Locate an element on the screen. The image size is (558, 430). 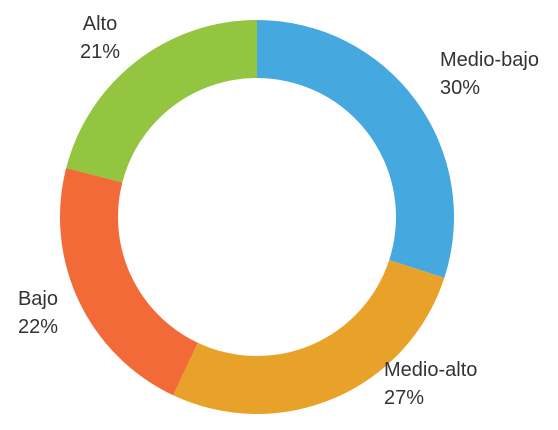
slice-label: Medio-alto is located at coordinates (430, 370).